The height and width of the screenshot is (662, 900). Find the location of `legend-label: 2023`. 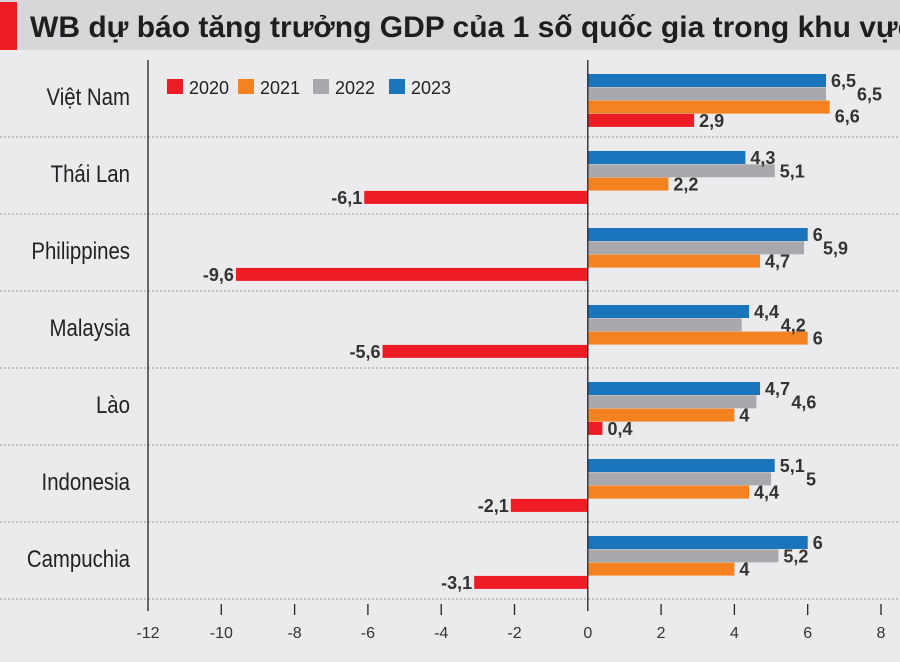

legend-label: 2023 is located at coordinates (431, 88).